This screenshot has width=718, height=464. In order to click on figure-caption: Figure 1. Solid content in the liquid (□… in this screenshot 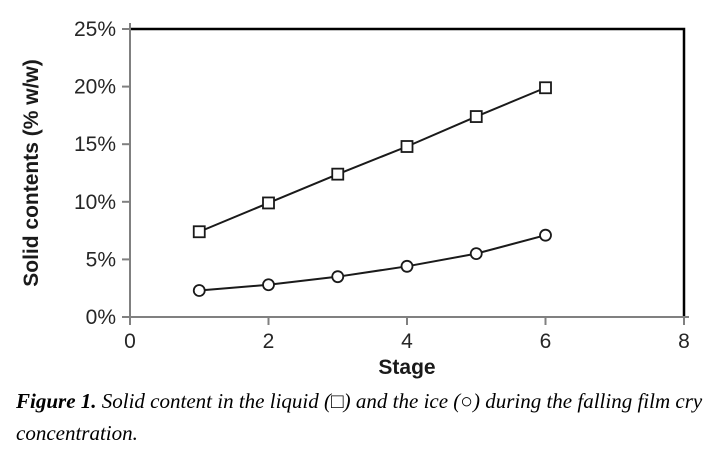, I will do `click(362, 418)`.